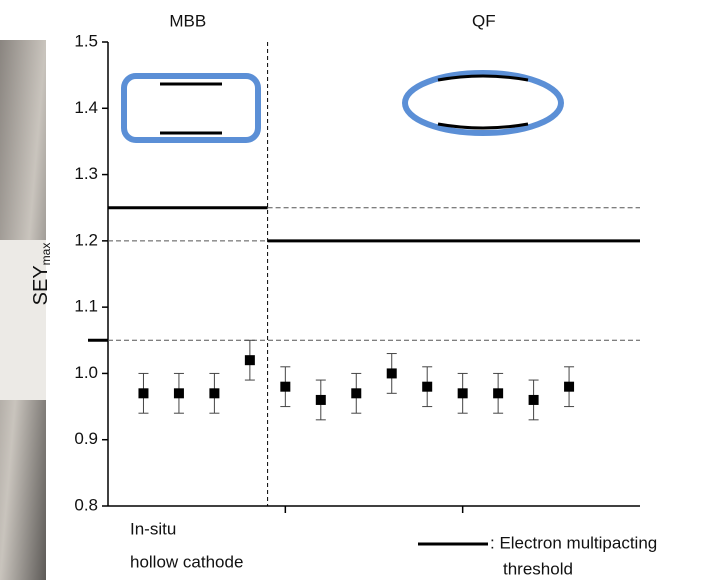  I want to click on y-tick-label: 1.3, so click(86, 173).